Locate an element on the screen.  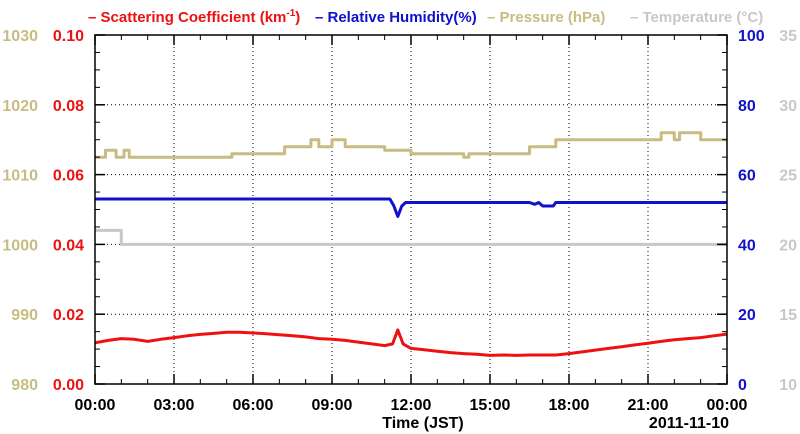
y-tick-label-humidity: 100 is located at coordinates (751, 36).